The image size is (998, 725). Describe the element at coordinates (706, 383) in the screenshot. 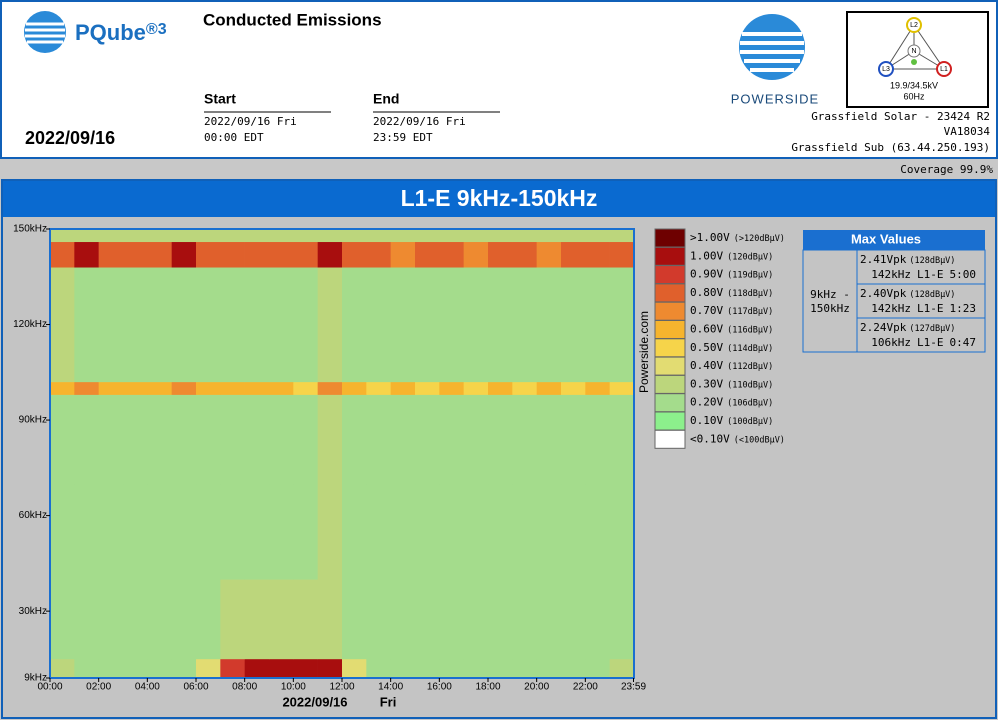

I see `legend-value: 0.30V` at that location.